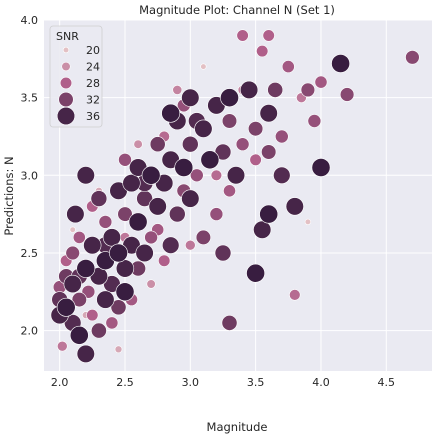 This screenshot has width=443, height=442. I want to click on legend: SNR 20 24 28 32 36, so click(76, 76).